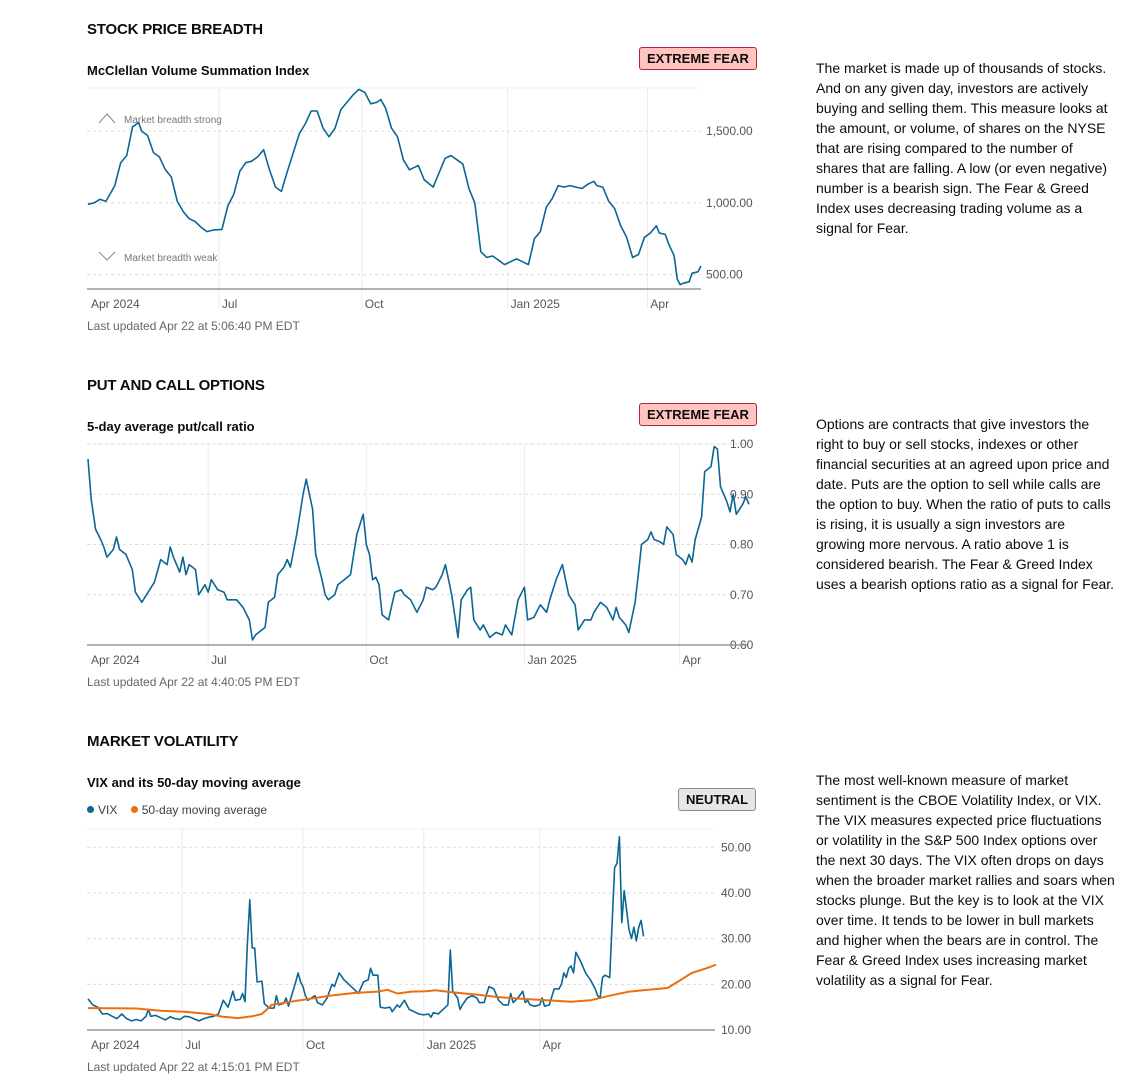 The height and width of the screenshot is (1088, 1131). What do you see at coordinates (193, 1067) in the screenshot?
I see `last-updated: Last updated Apr 22 at 4:15:01 PM EDT` at bounding box center [193, 1067].